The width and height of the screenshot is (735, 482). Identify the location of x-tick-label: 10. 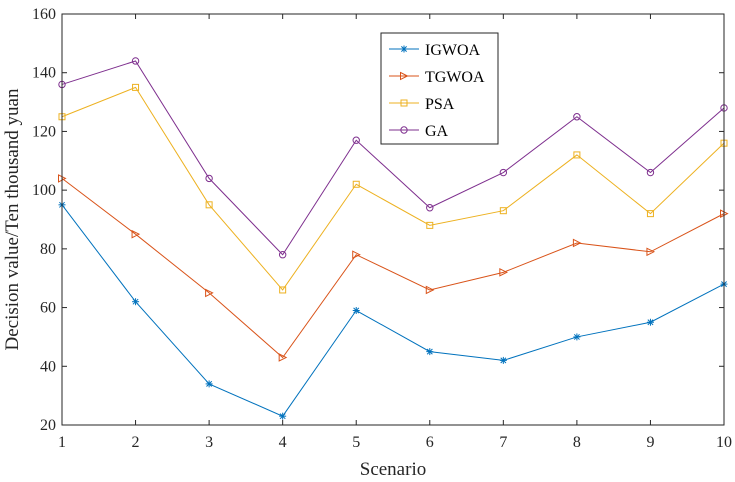
(724, 442).